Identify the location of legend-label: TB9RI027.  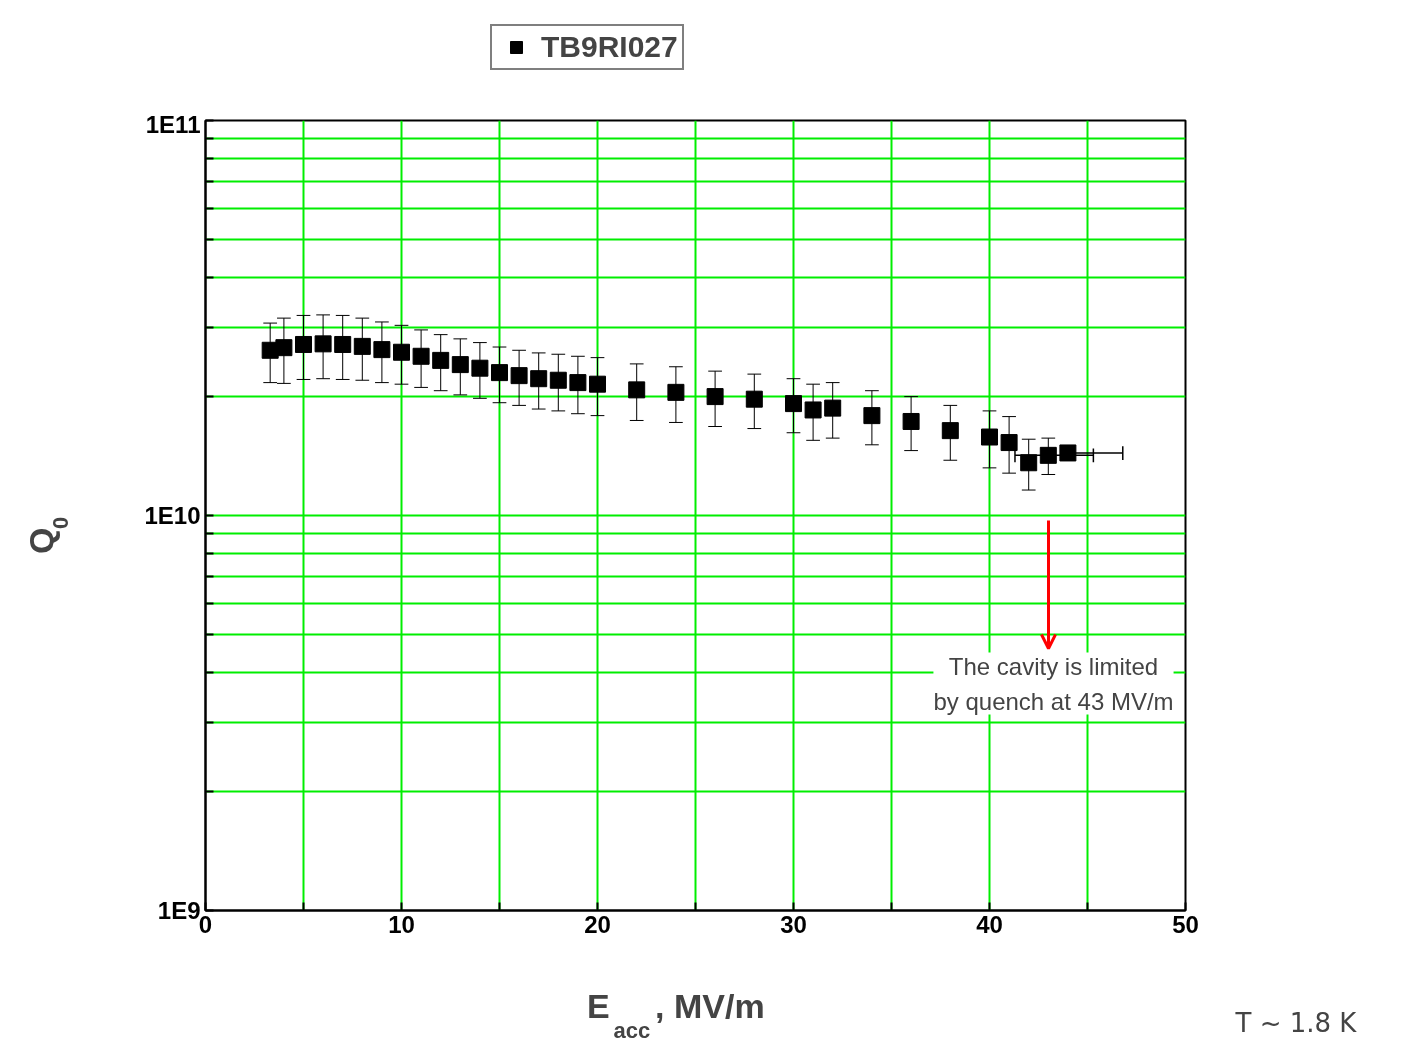
(609, 47).